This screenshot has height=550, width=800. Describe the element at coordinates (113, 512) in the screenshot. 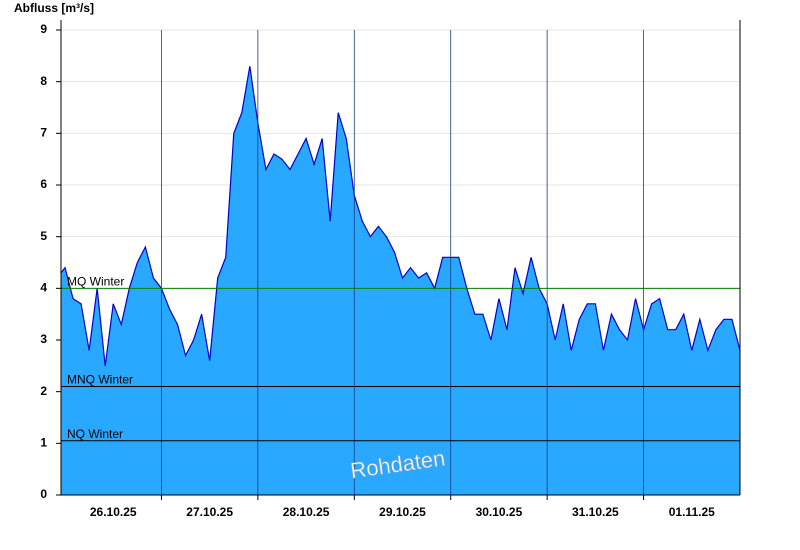

I see `x-tick-label: 26.10.25` at that location.